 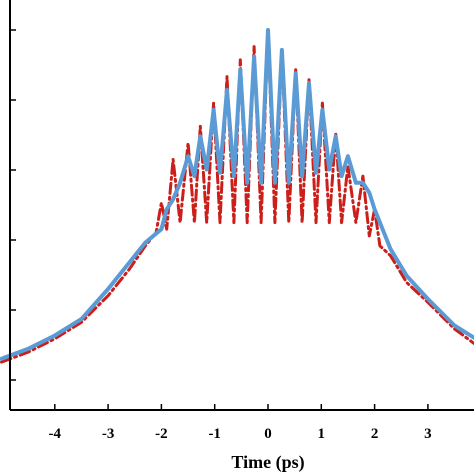 What do you see at coordinates (55, 434) in the screenshot?
I see `x-tick-label: -4` at bounding box center [55, 434].